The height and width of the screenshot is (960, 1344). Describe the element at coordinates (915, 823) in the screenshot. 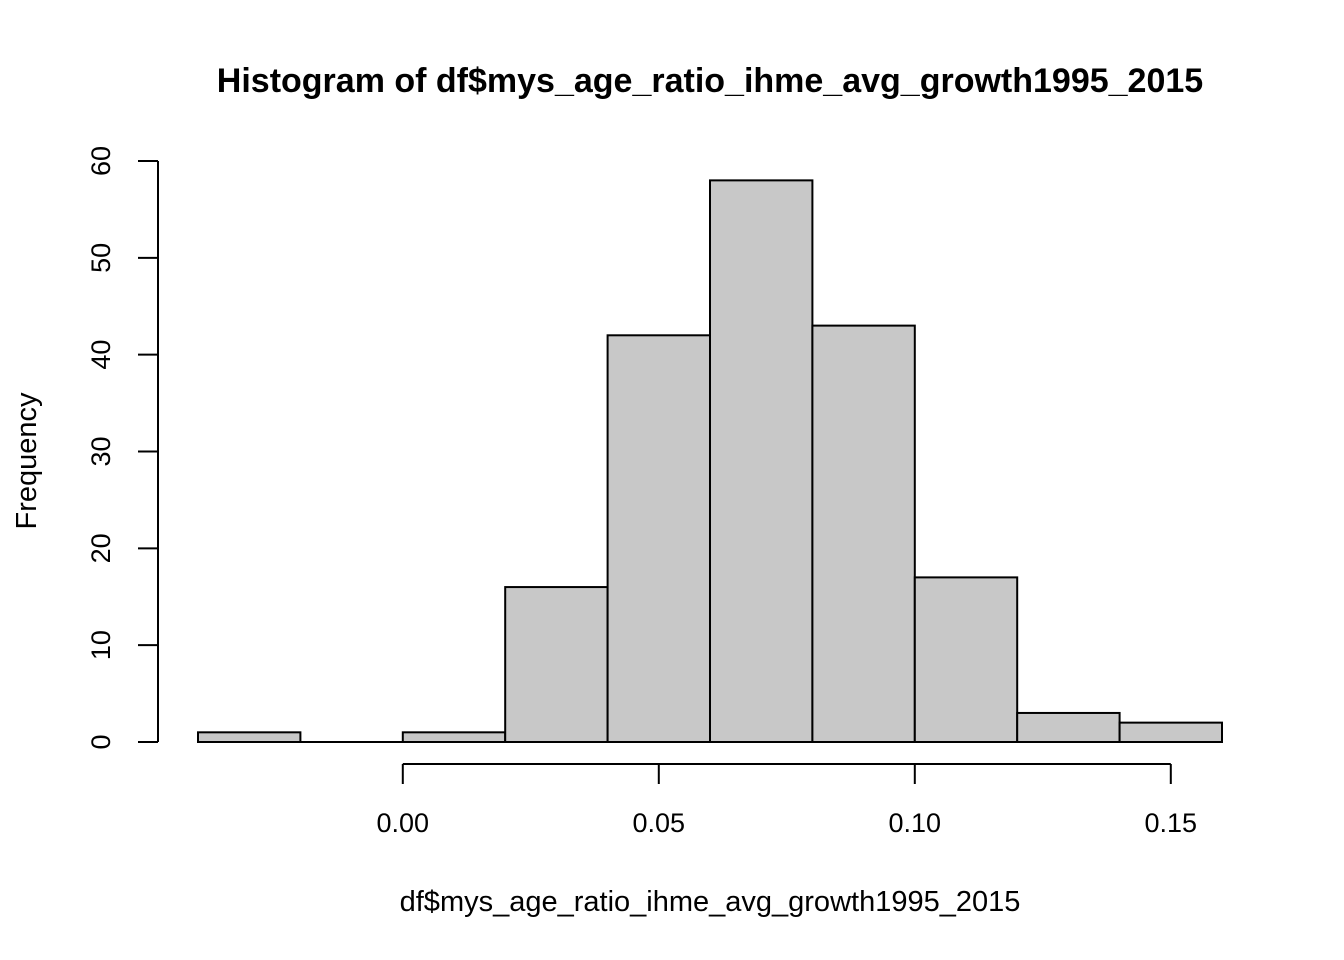

I see `x-tick-label: 0.10` at that location.